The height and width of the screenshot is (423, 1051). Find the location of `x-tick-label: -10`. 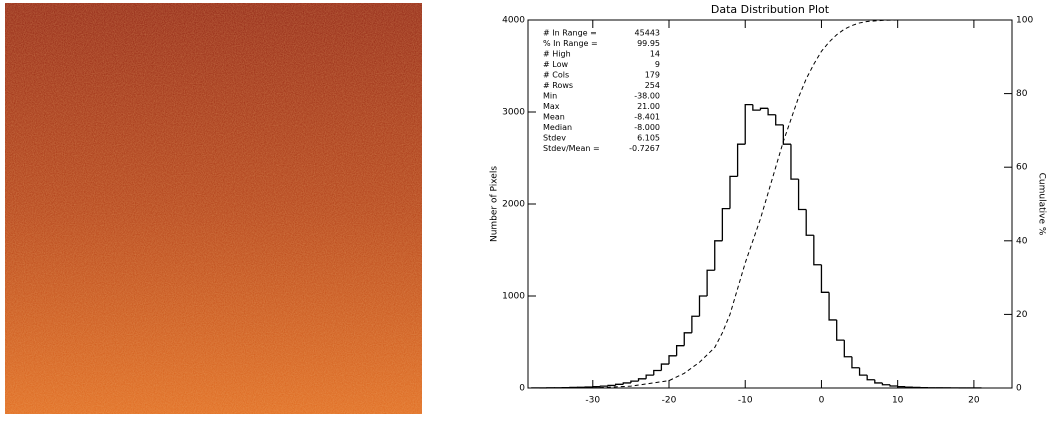

x-tick-label: -10 is located at coordinates (745, 401).